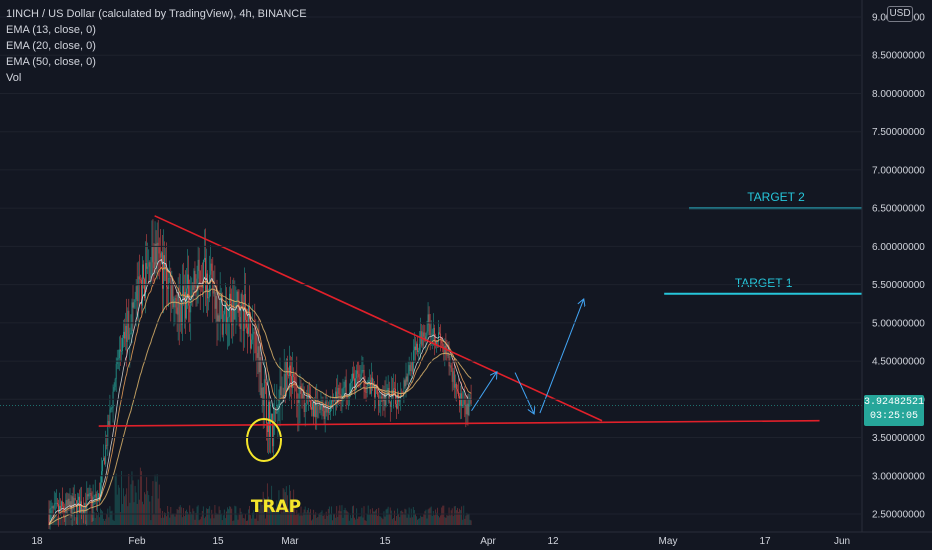 The image size is (932, 550). Describe the element at coordinates (14, 78) in the screenshot. I see `indicator-volume: Vol` at that location.